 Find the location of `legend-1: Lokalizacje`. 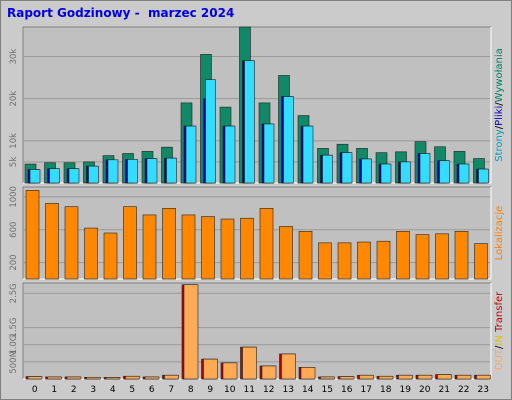

legend-1: Lokalizacje is located at coordinates (499, 233).